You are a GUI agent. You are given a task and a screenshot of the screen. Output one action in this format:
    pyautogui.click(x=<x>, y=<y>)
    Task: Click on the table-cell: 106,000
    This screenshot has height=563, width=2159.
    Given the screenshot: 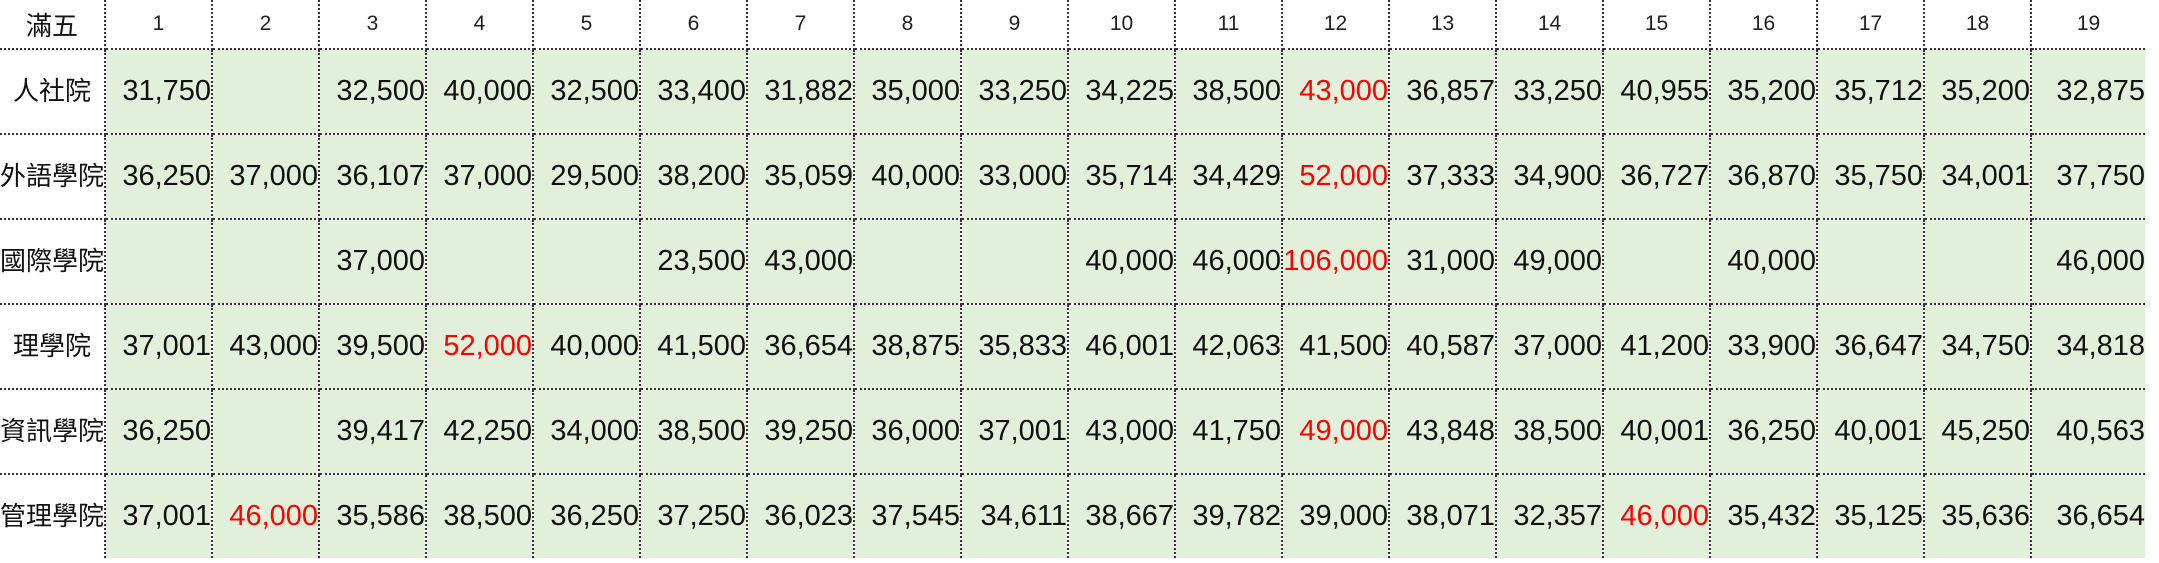 What is the action you would take?
    pyautogui.click(x=1336, y=262)
    